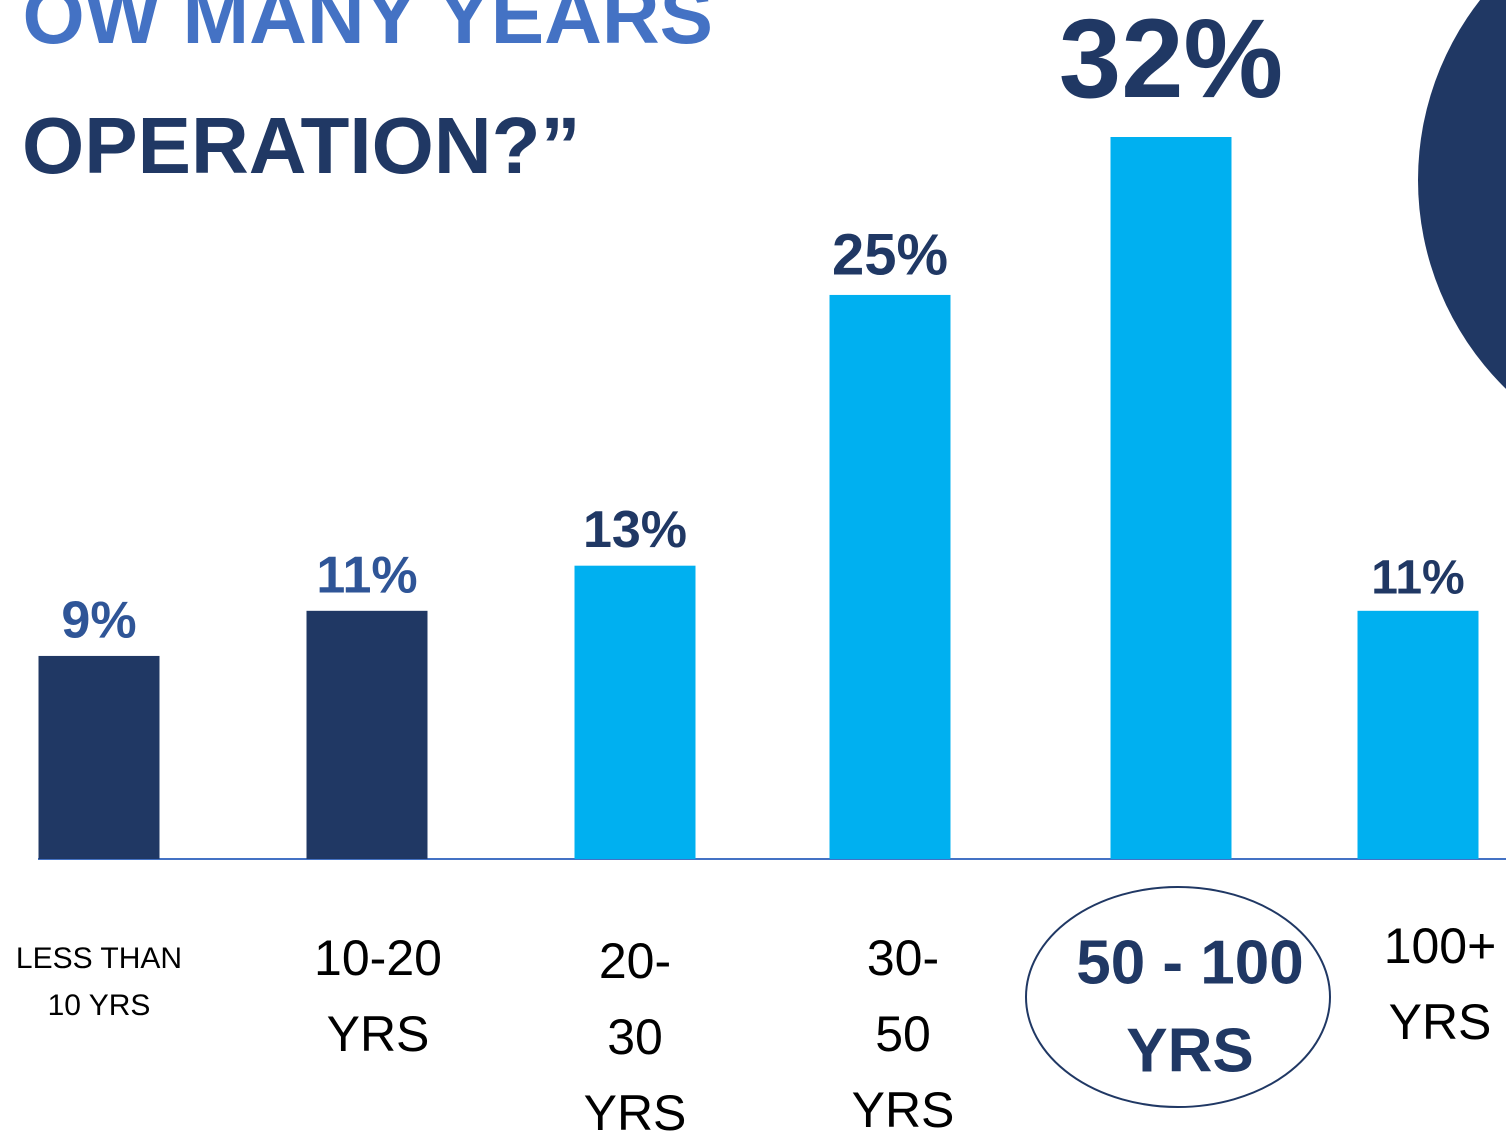 Image resolution: width=1506 pixels, height=1138 pixels. I want to click on highlight-ellipse, so click(1178, 997).